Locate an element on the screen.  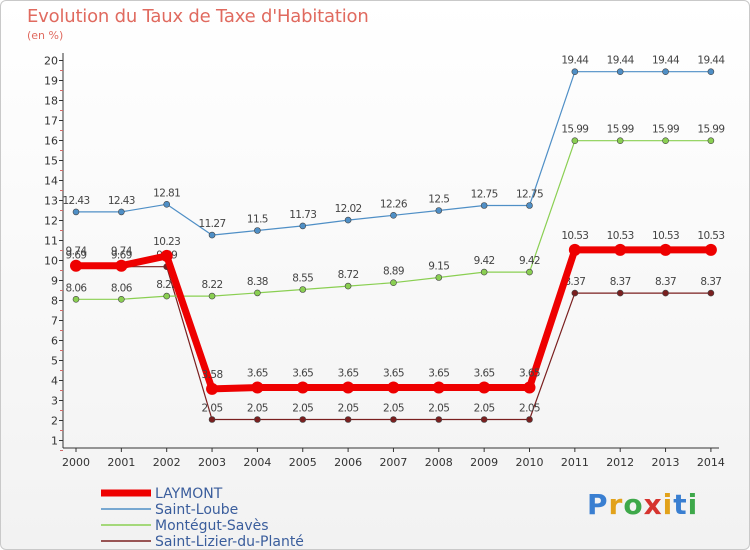
legend-label: Montégut-Savès is located at coordinates (212, 526).